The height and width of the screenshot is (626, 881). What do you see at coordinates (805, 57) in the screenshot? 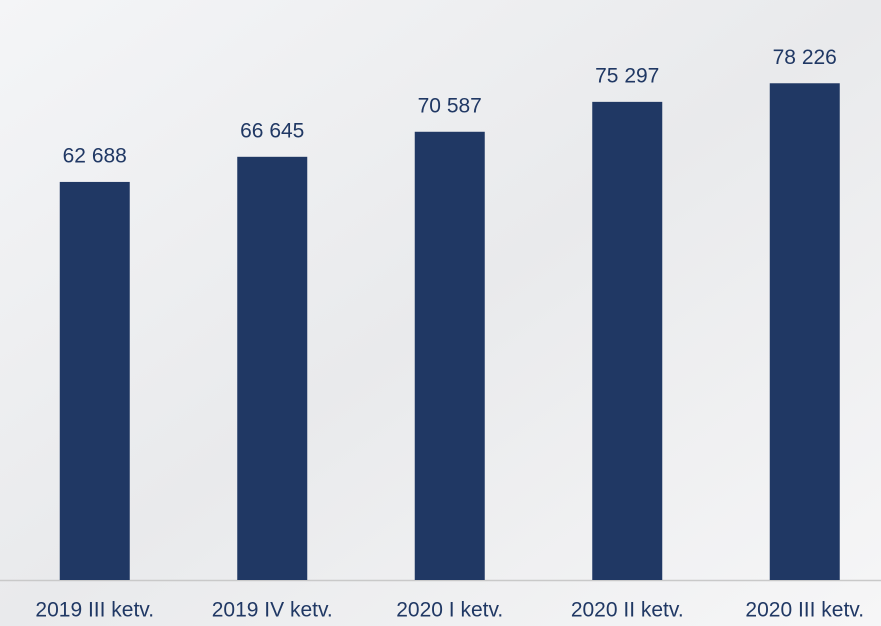
I see `value-label: 78 226` at bounding box center [805, 57].